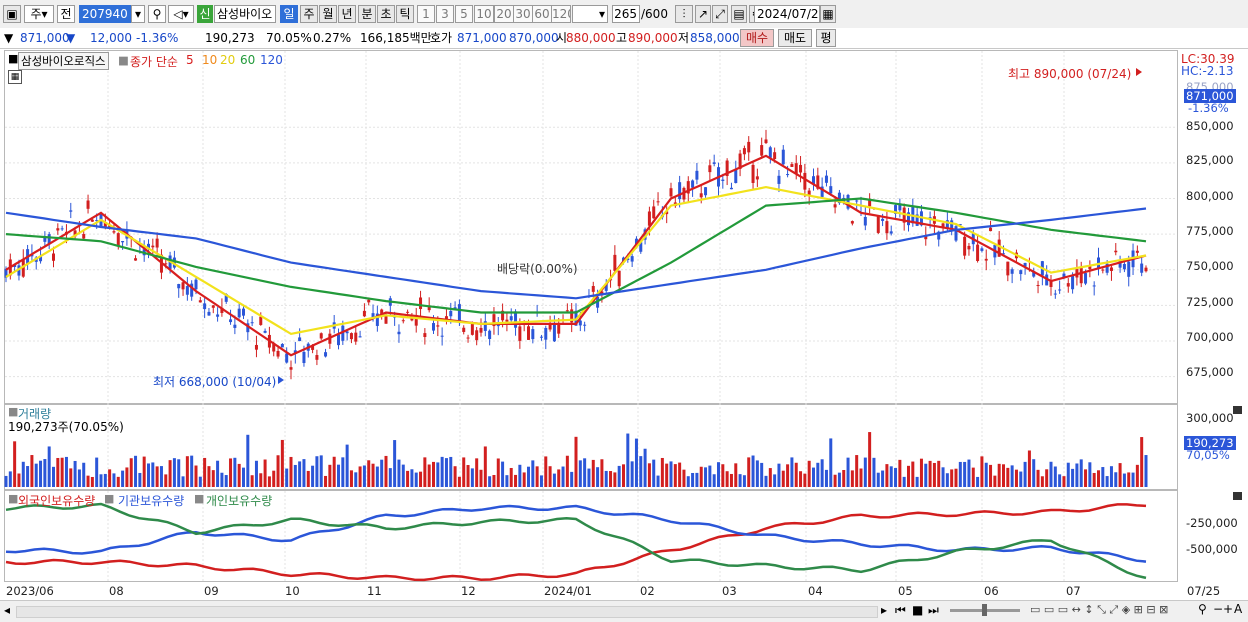 The image size is (1248, 622). What do you see at coordinates (1218, 609) in the screenshot?
I see `zoom-out-icon: −` at bounding box center [1218, 609].